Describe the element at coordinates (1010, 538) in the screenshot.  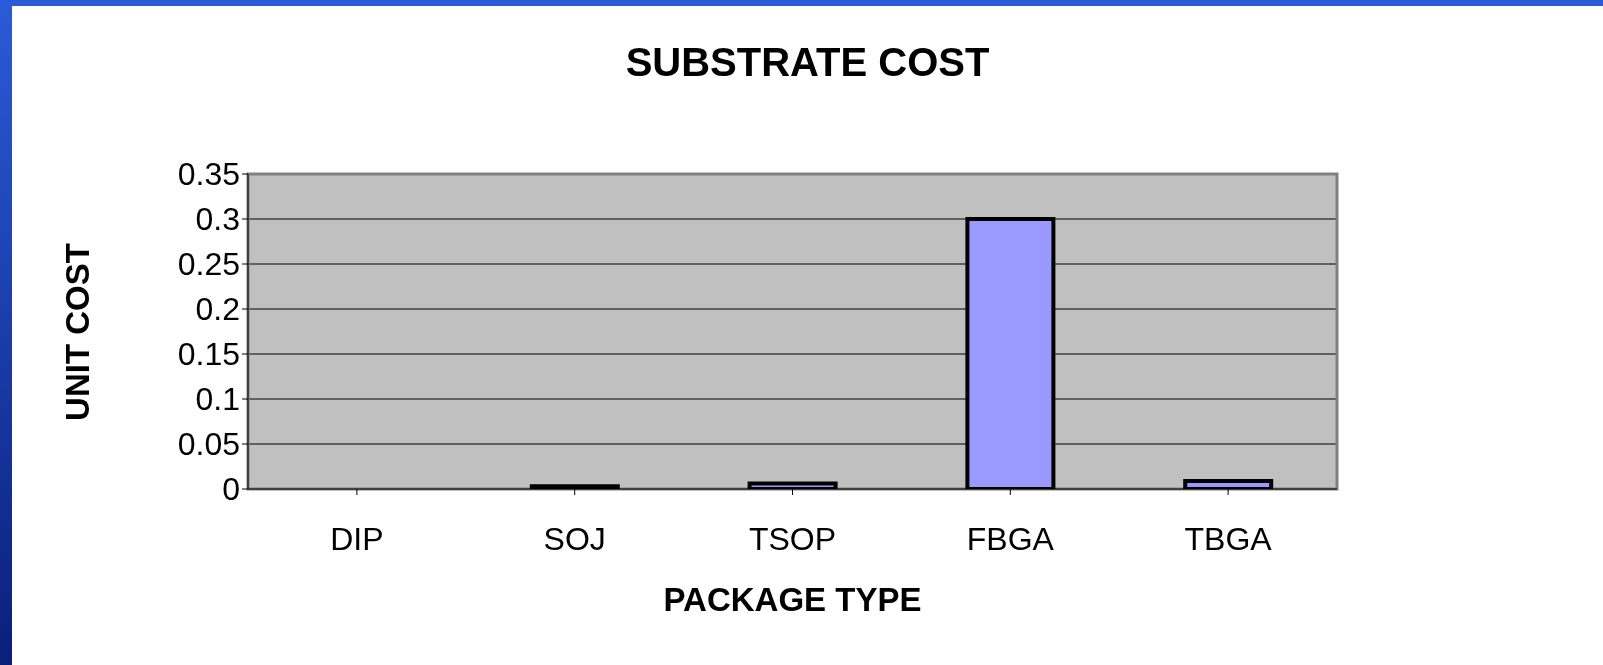
I see `x-tick-label: FBGA` at that location.